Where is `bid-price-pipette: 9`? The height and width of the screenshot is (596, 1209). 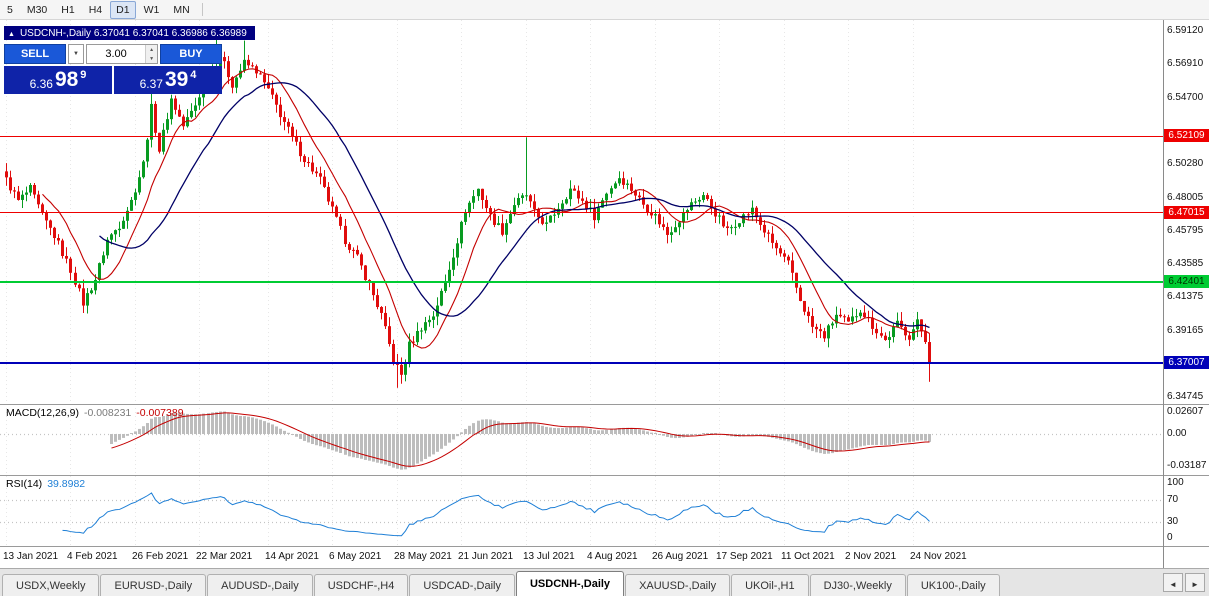
bid-price-pipette: 9 is located at coordinates (83, 75).